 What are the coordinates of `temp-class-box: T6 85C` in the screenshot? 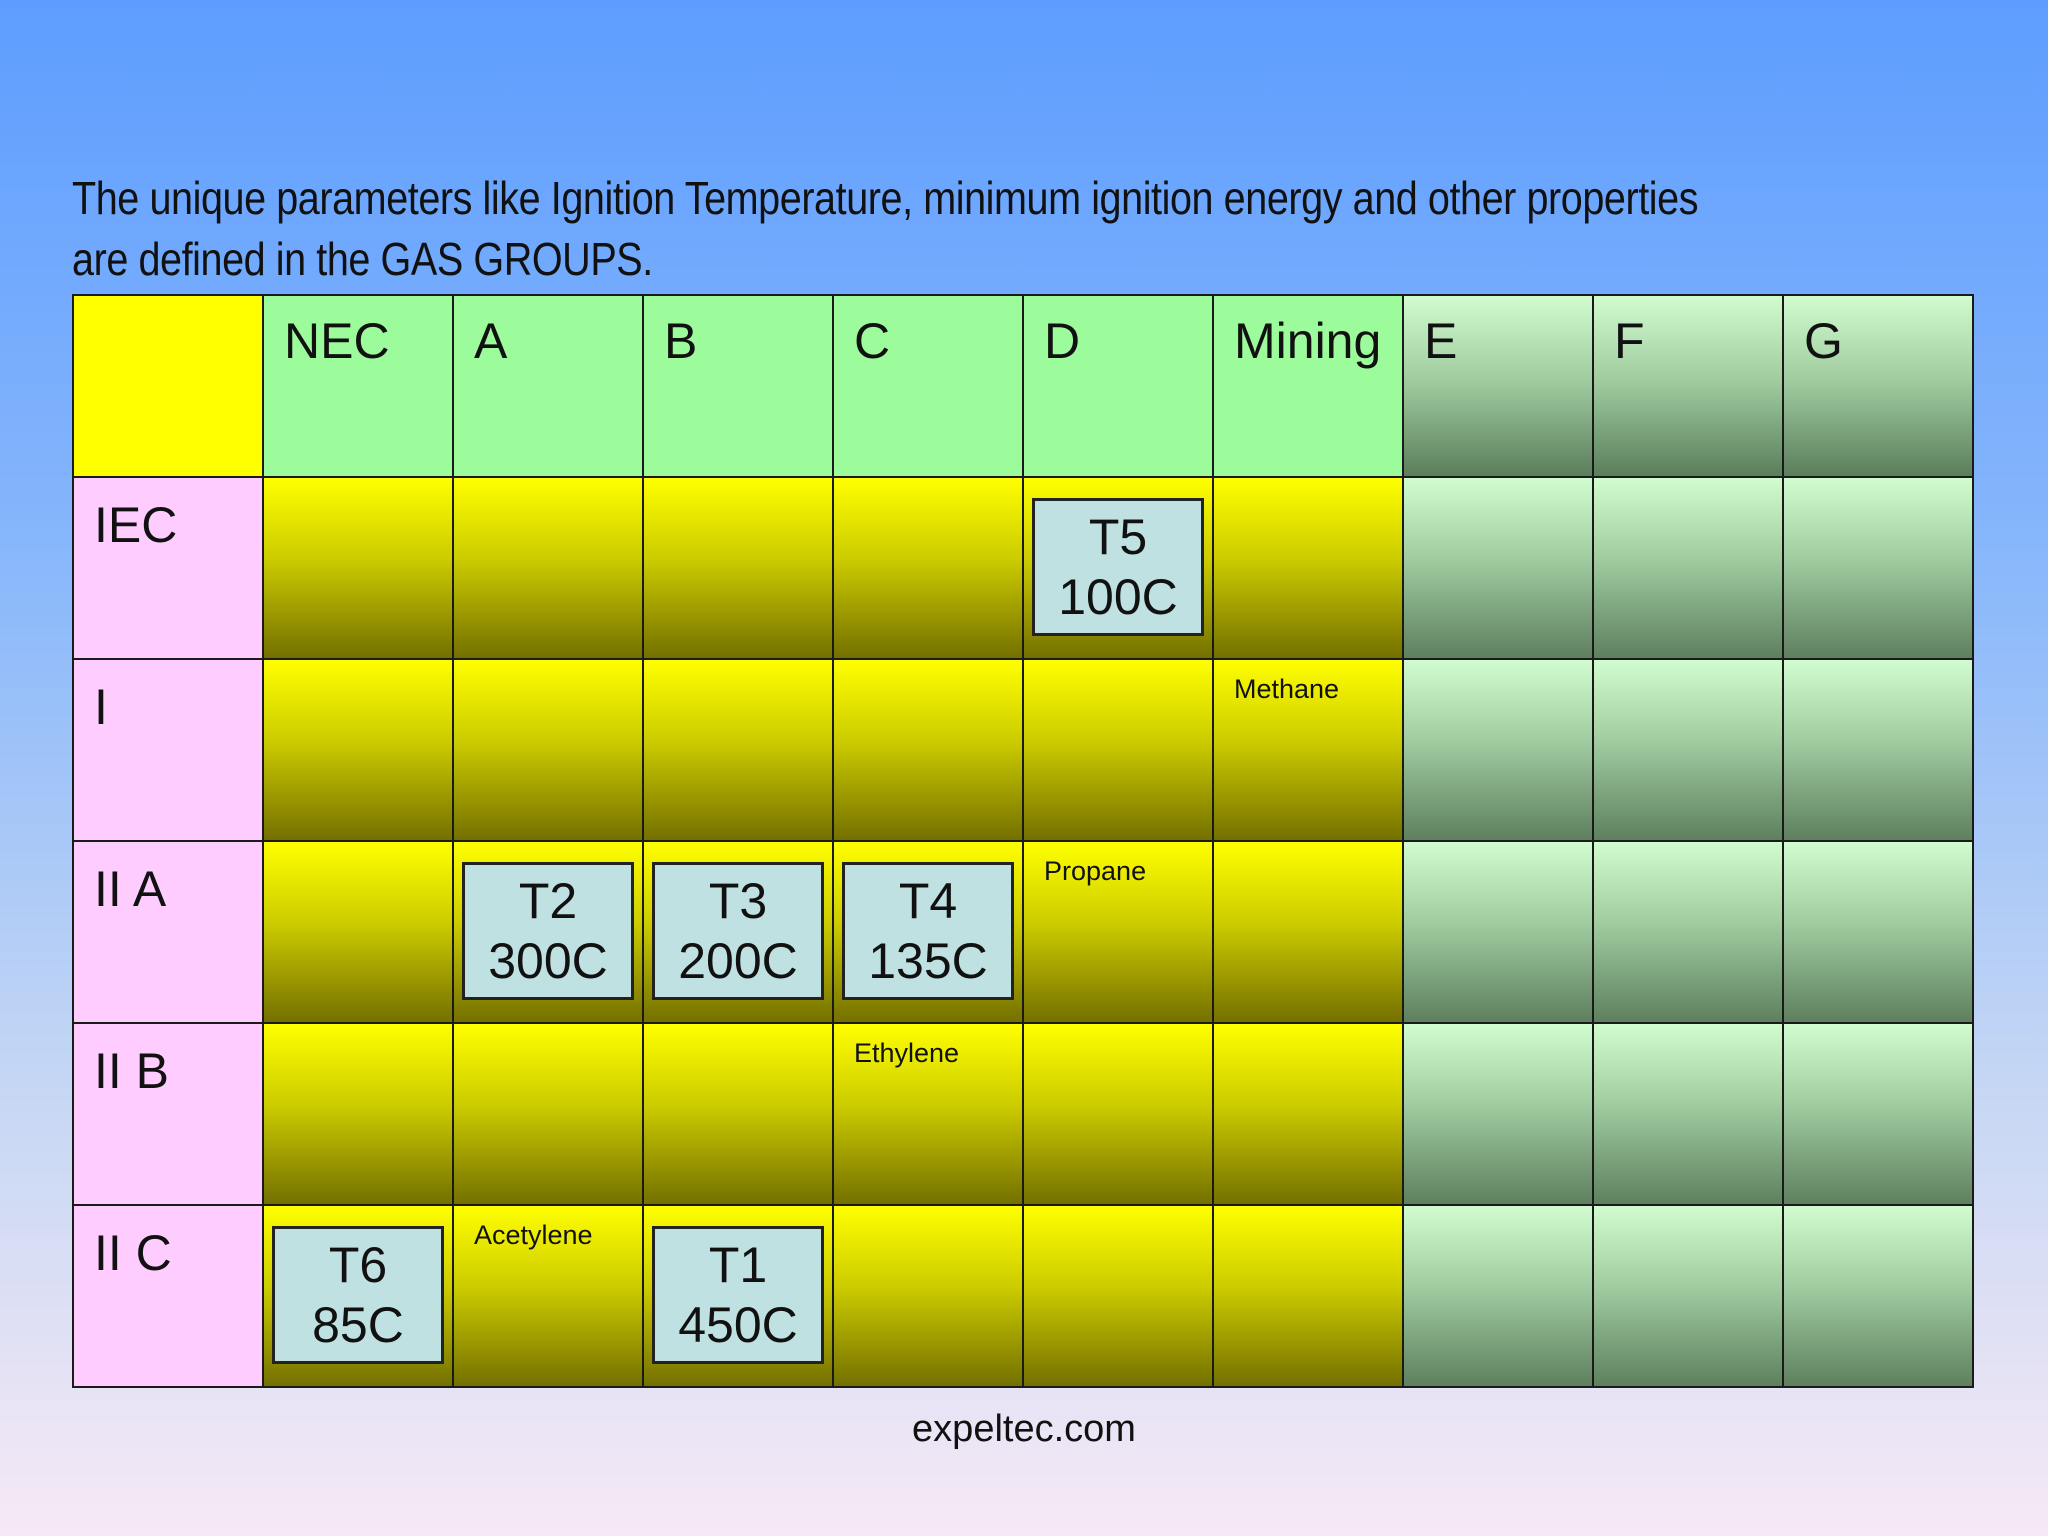 It's located at (358, 1295).